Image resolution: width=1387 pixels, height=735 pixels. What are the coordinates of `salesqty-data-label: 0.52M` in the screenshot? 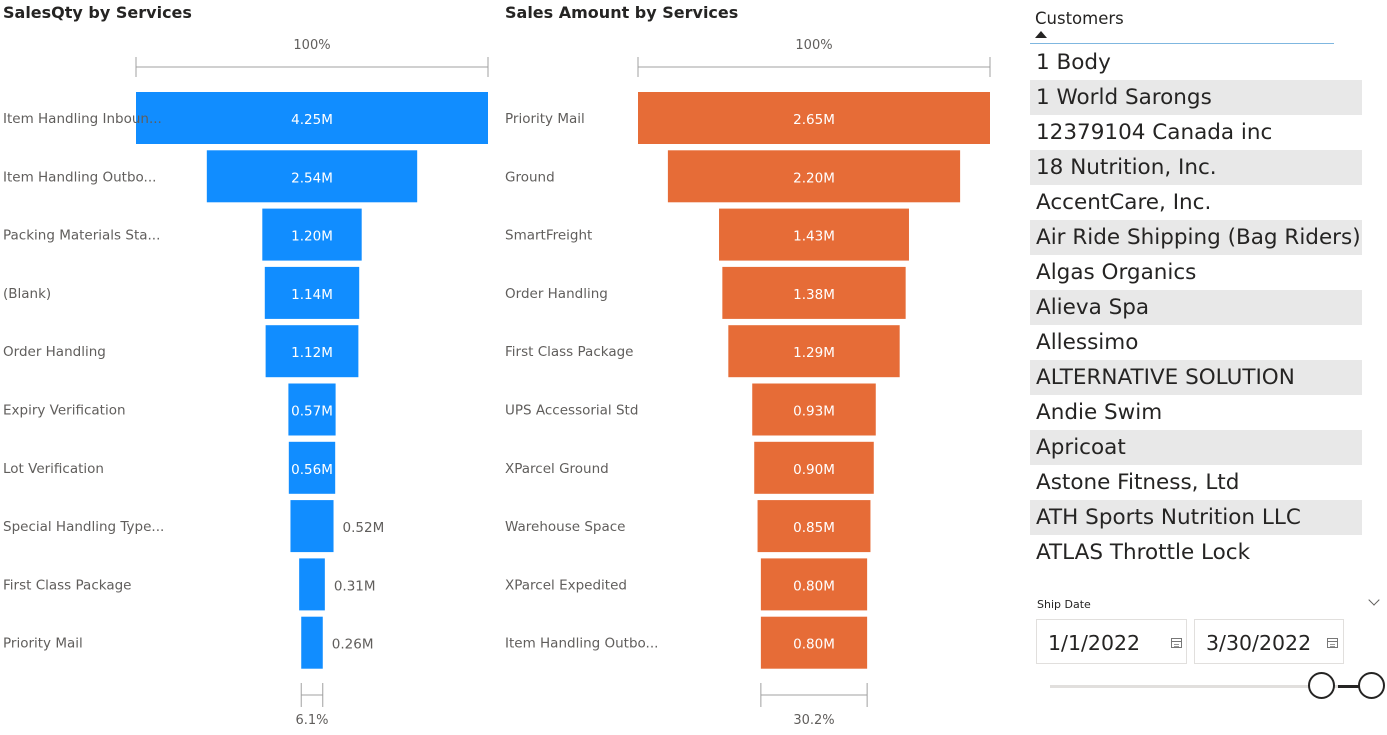 It's located at (364, 528).